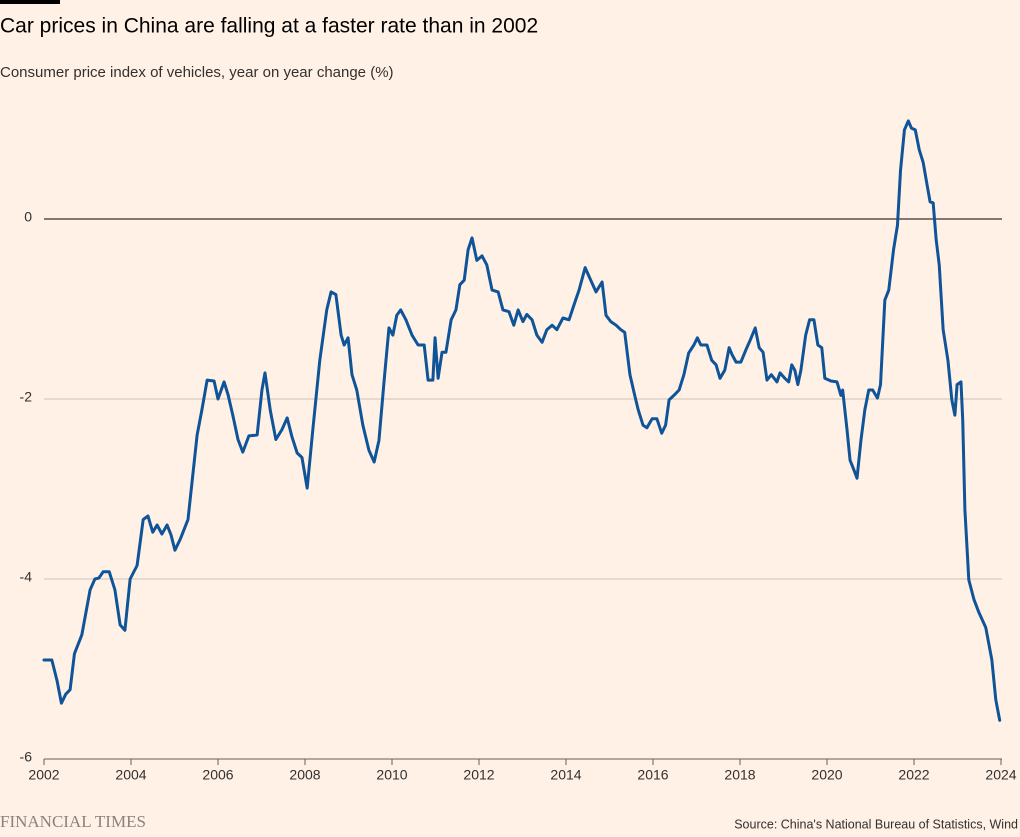 This screenshot has width=1020, height=837. Describe the element at coordinates (739, 775) in the screenshot. I see `x-tick-label: 2018` at that location.